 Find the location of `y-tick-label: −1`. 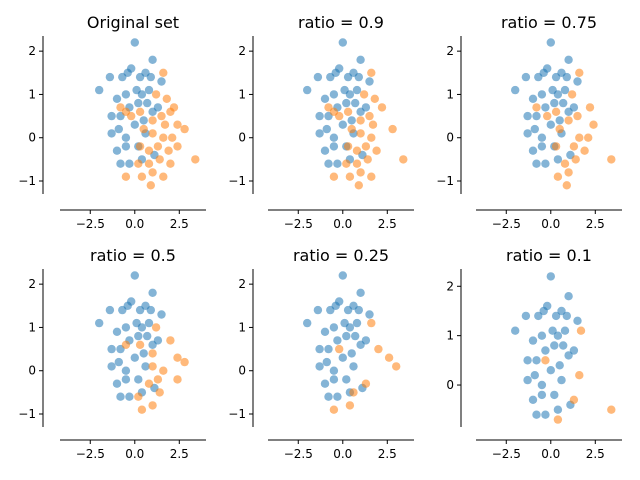

y-tick-label: −1 is located at coordinates (27, 414).